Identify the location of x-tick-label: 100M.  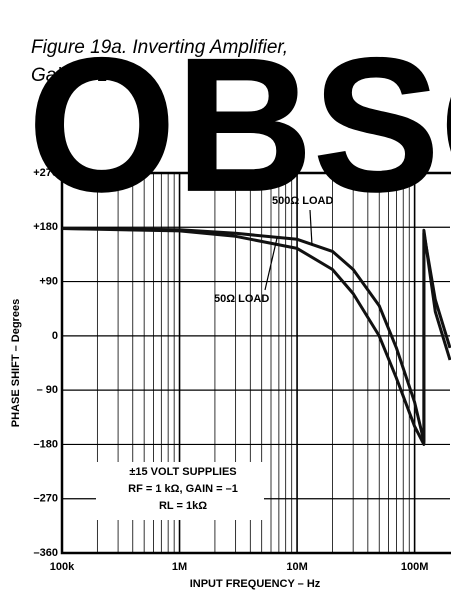
(415, 567).